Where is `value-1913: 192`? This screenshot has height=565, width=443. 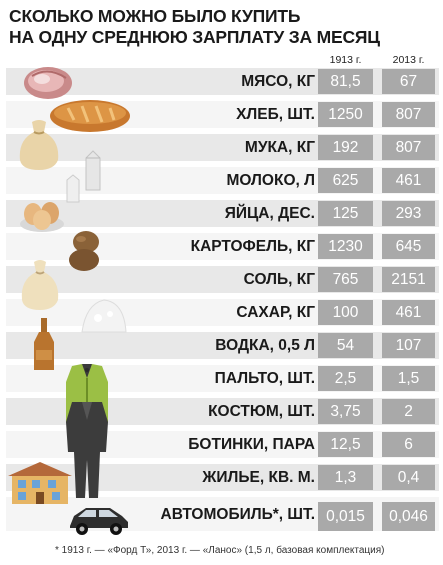 value-1913: 192 is located at coordinates (345, 147).